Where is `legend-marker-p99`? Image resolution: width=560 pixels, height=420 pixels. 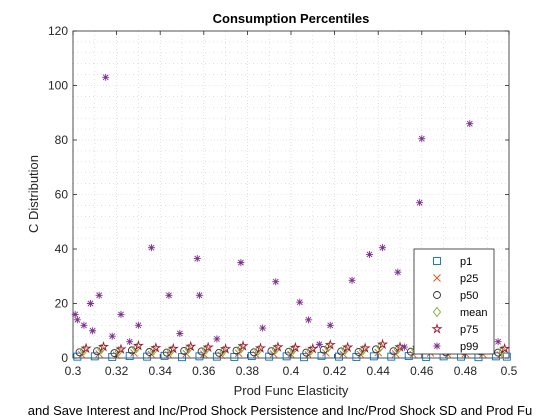 legend-marker-p99 is located at coordinates (437, 346).